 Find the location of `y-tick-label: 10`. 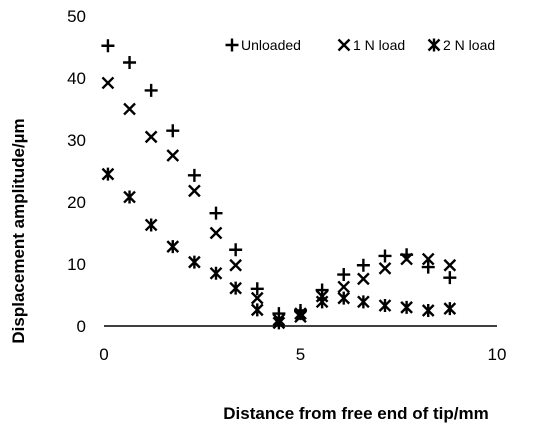

y-tick-label: 10 is located at coordinates (76, 264).